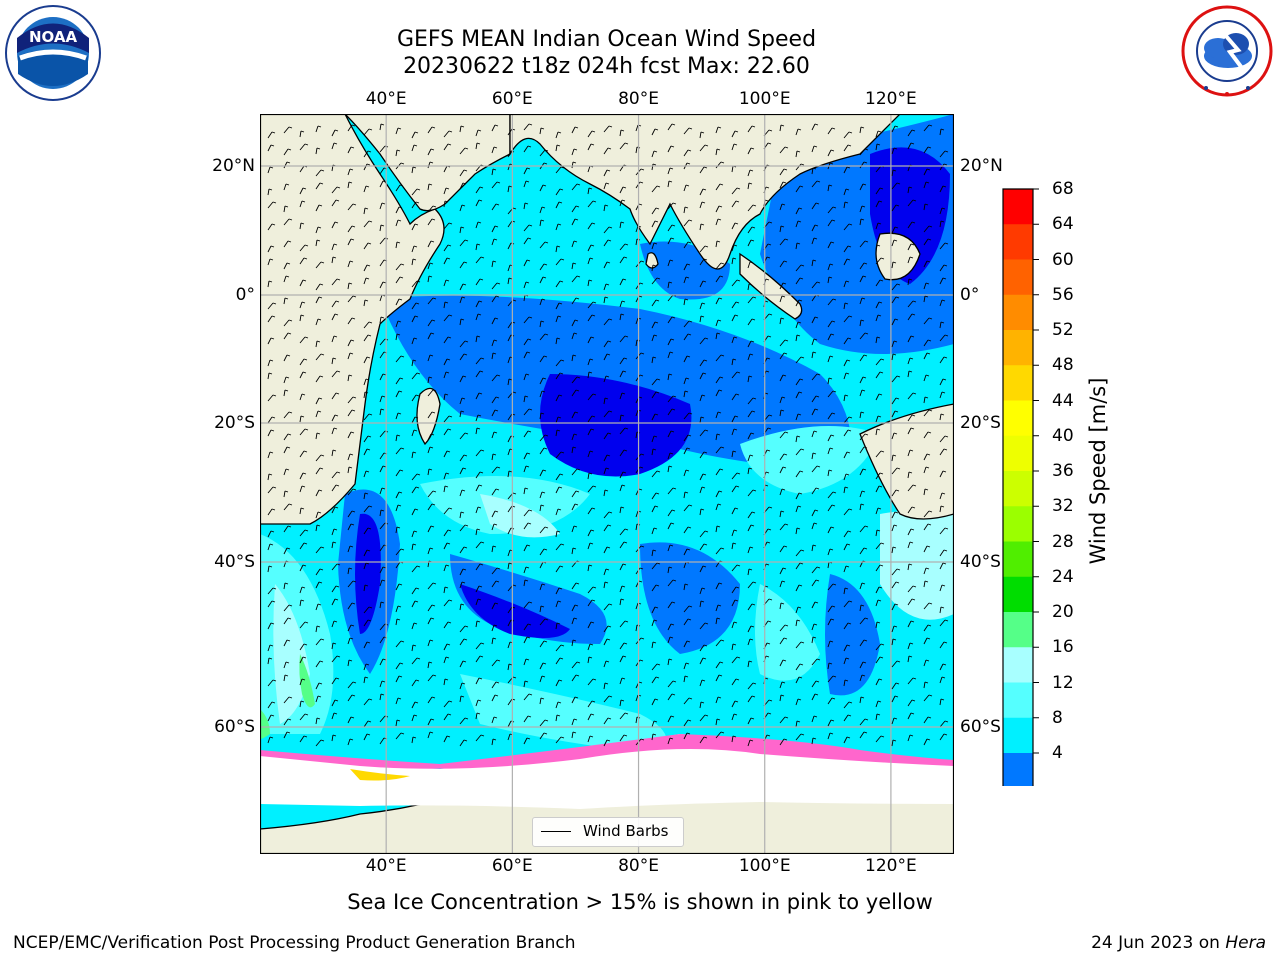 The height and width of the screenshot is (960, 1280). I want to click on colorbar-tick-label: 24, so click(1063, 576).